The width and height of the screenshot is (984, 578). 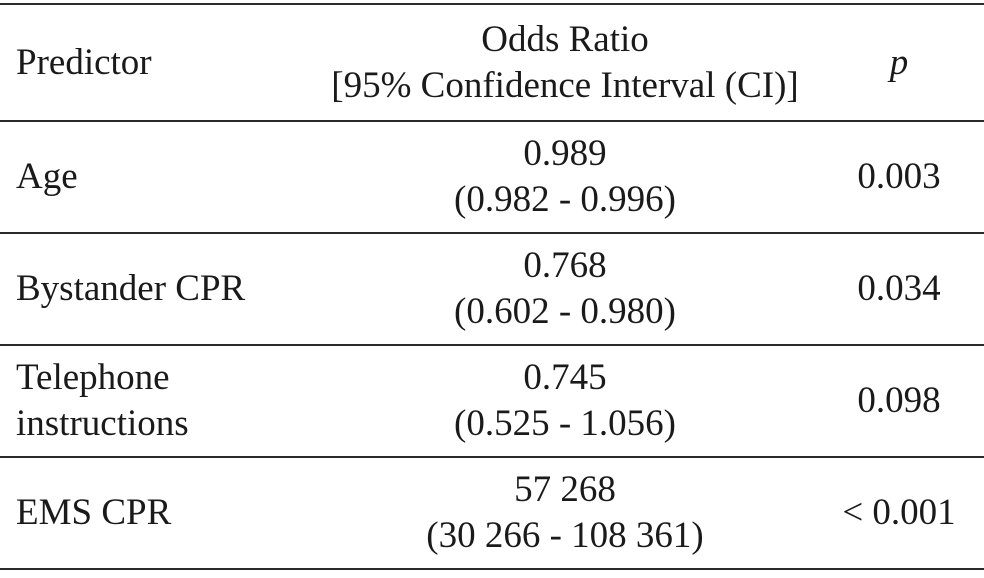 I want to click on confidence-interval-value: (0.602 - 0.980), so click(x=565, y=311).